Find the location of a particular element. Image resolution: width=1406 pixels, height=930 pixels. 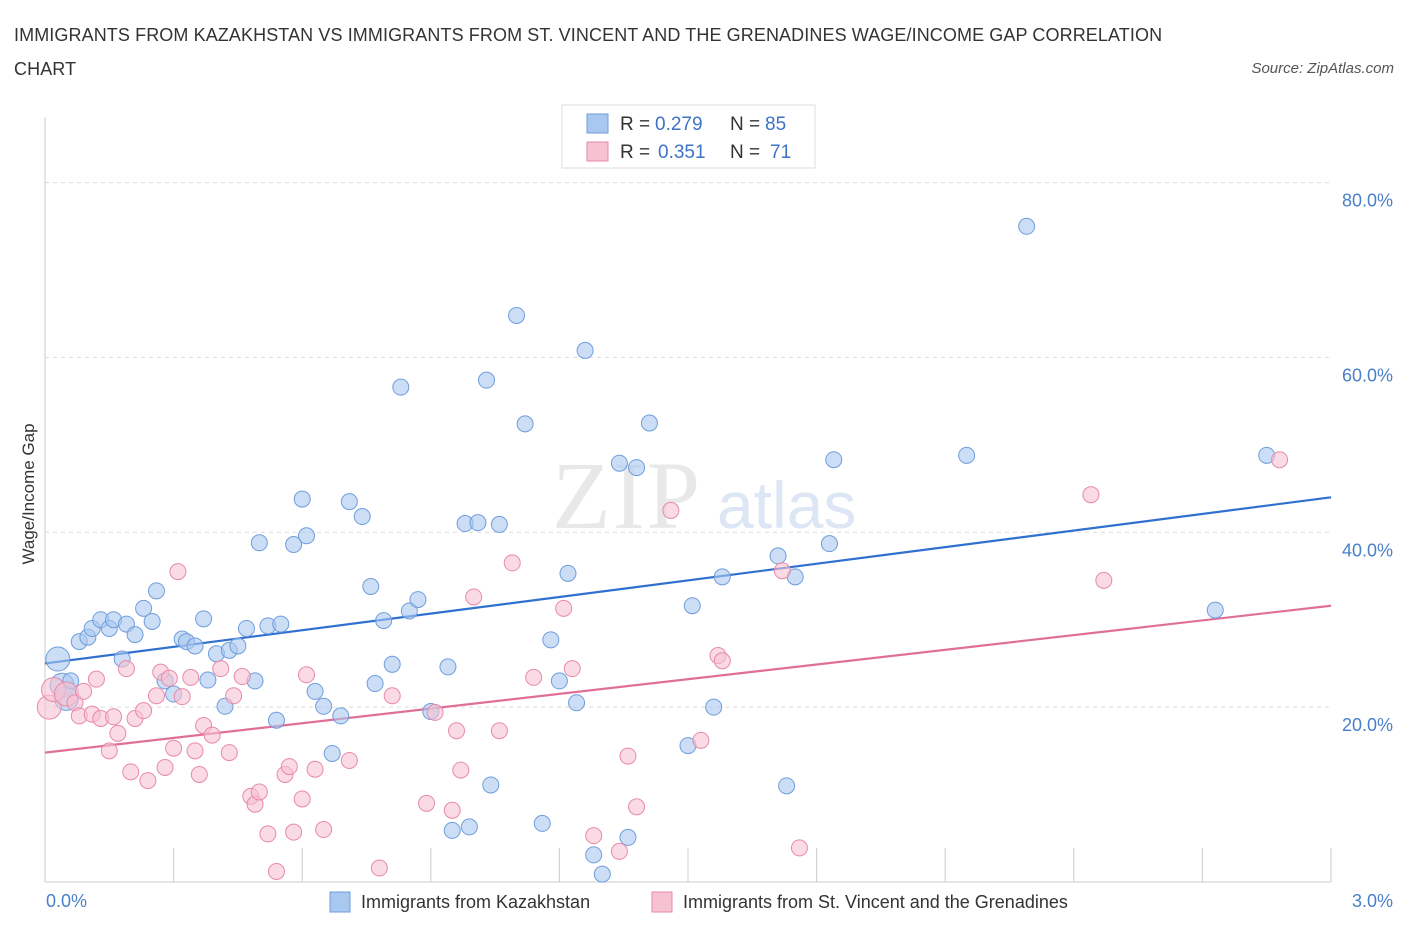

top-legend: R = 0.279 N = 85 R = 0.351 N = 71 is located at coordinates (688, 136).